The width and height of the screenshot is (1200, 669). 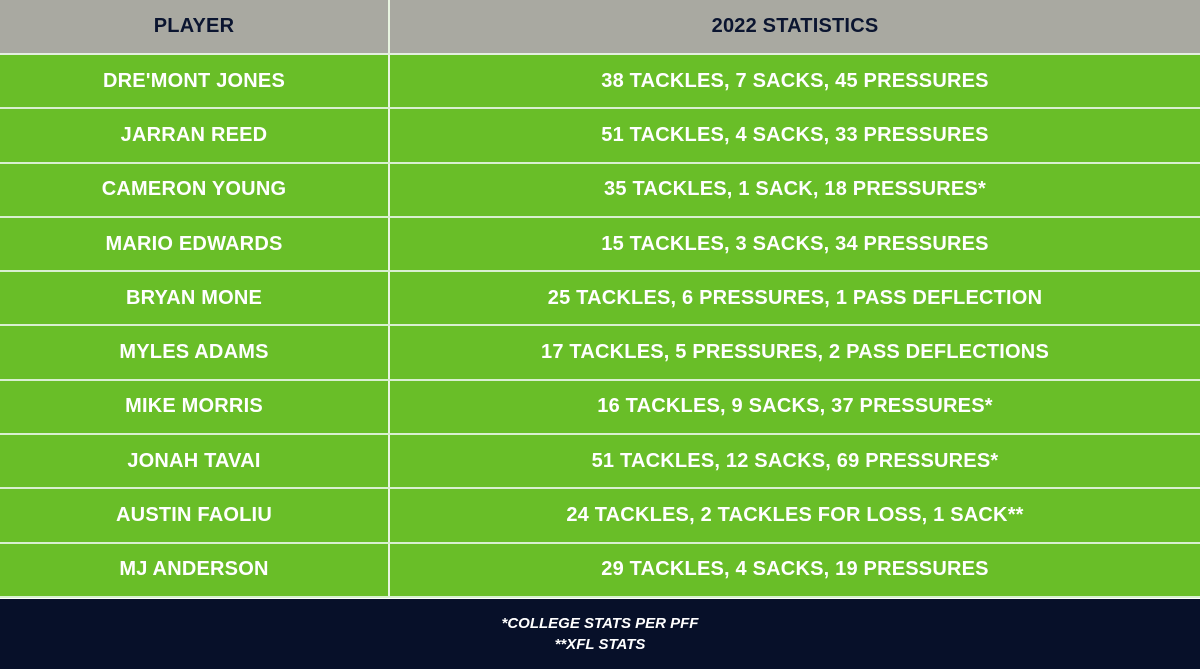 I want to click on player-name: MIKE MORRIS, so click(x=195, y=407).